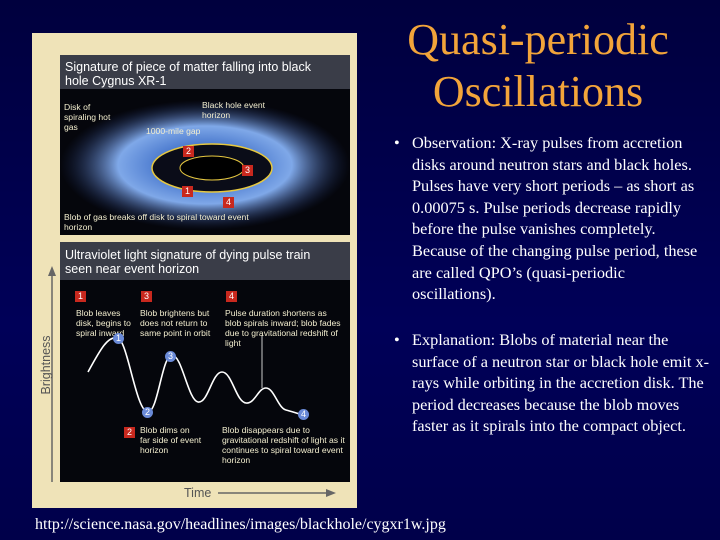  Describe the element at coordinates (234, 110) in the screenshot. I see `figure-label: Black hole event horizon` at that location.